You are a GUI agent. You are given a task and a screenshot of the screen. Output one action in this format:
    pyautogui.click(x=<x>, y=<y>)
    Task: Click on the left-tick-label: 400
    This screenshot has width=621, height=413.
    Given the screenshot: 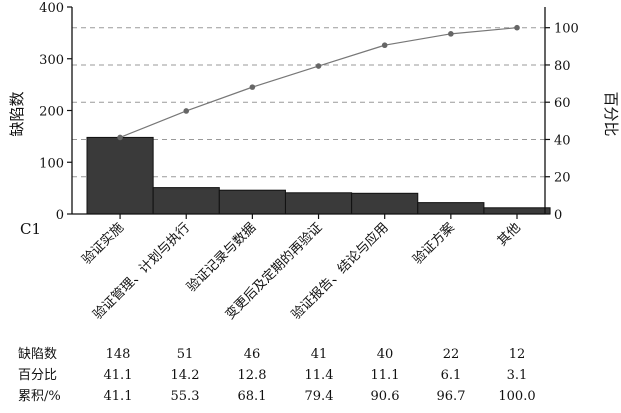 What is the action you would take?
    pyautogui.click(x=51, y=8)
    